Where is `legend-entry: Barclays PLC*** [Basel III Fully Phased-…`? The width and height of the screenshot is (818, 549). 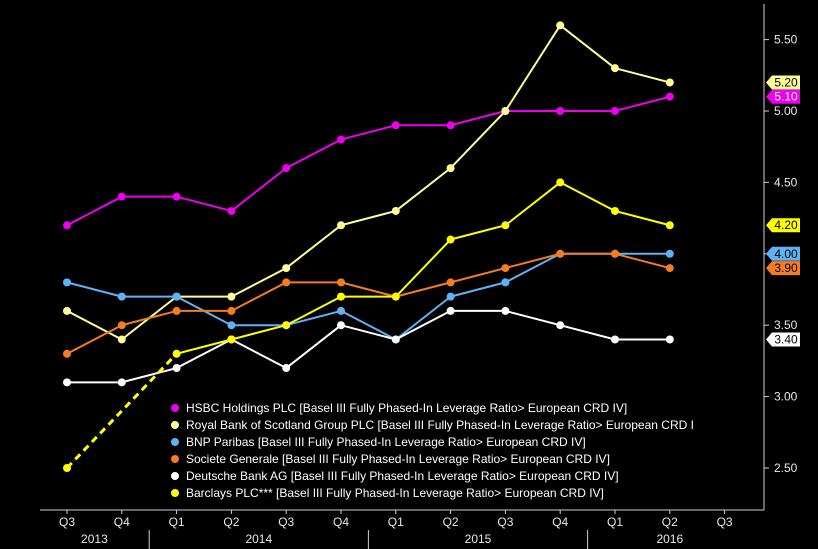
legend-entry: Barclays PLC*** [Basel III Fully Phased-… is located at coordinates (395, 493).